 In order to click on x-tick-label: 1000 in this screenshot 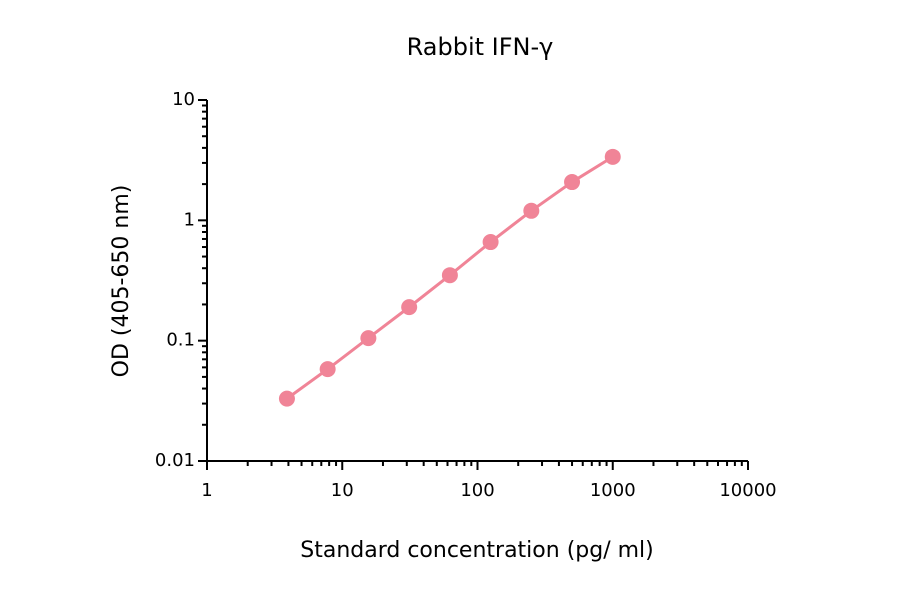, I will do `click(613, 490)`.